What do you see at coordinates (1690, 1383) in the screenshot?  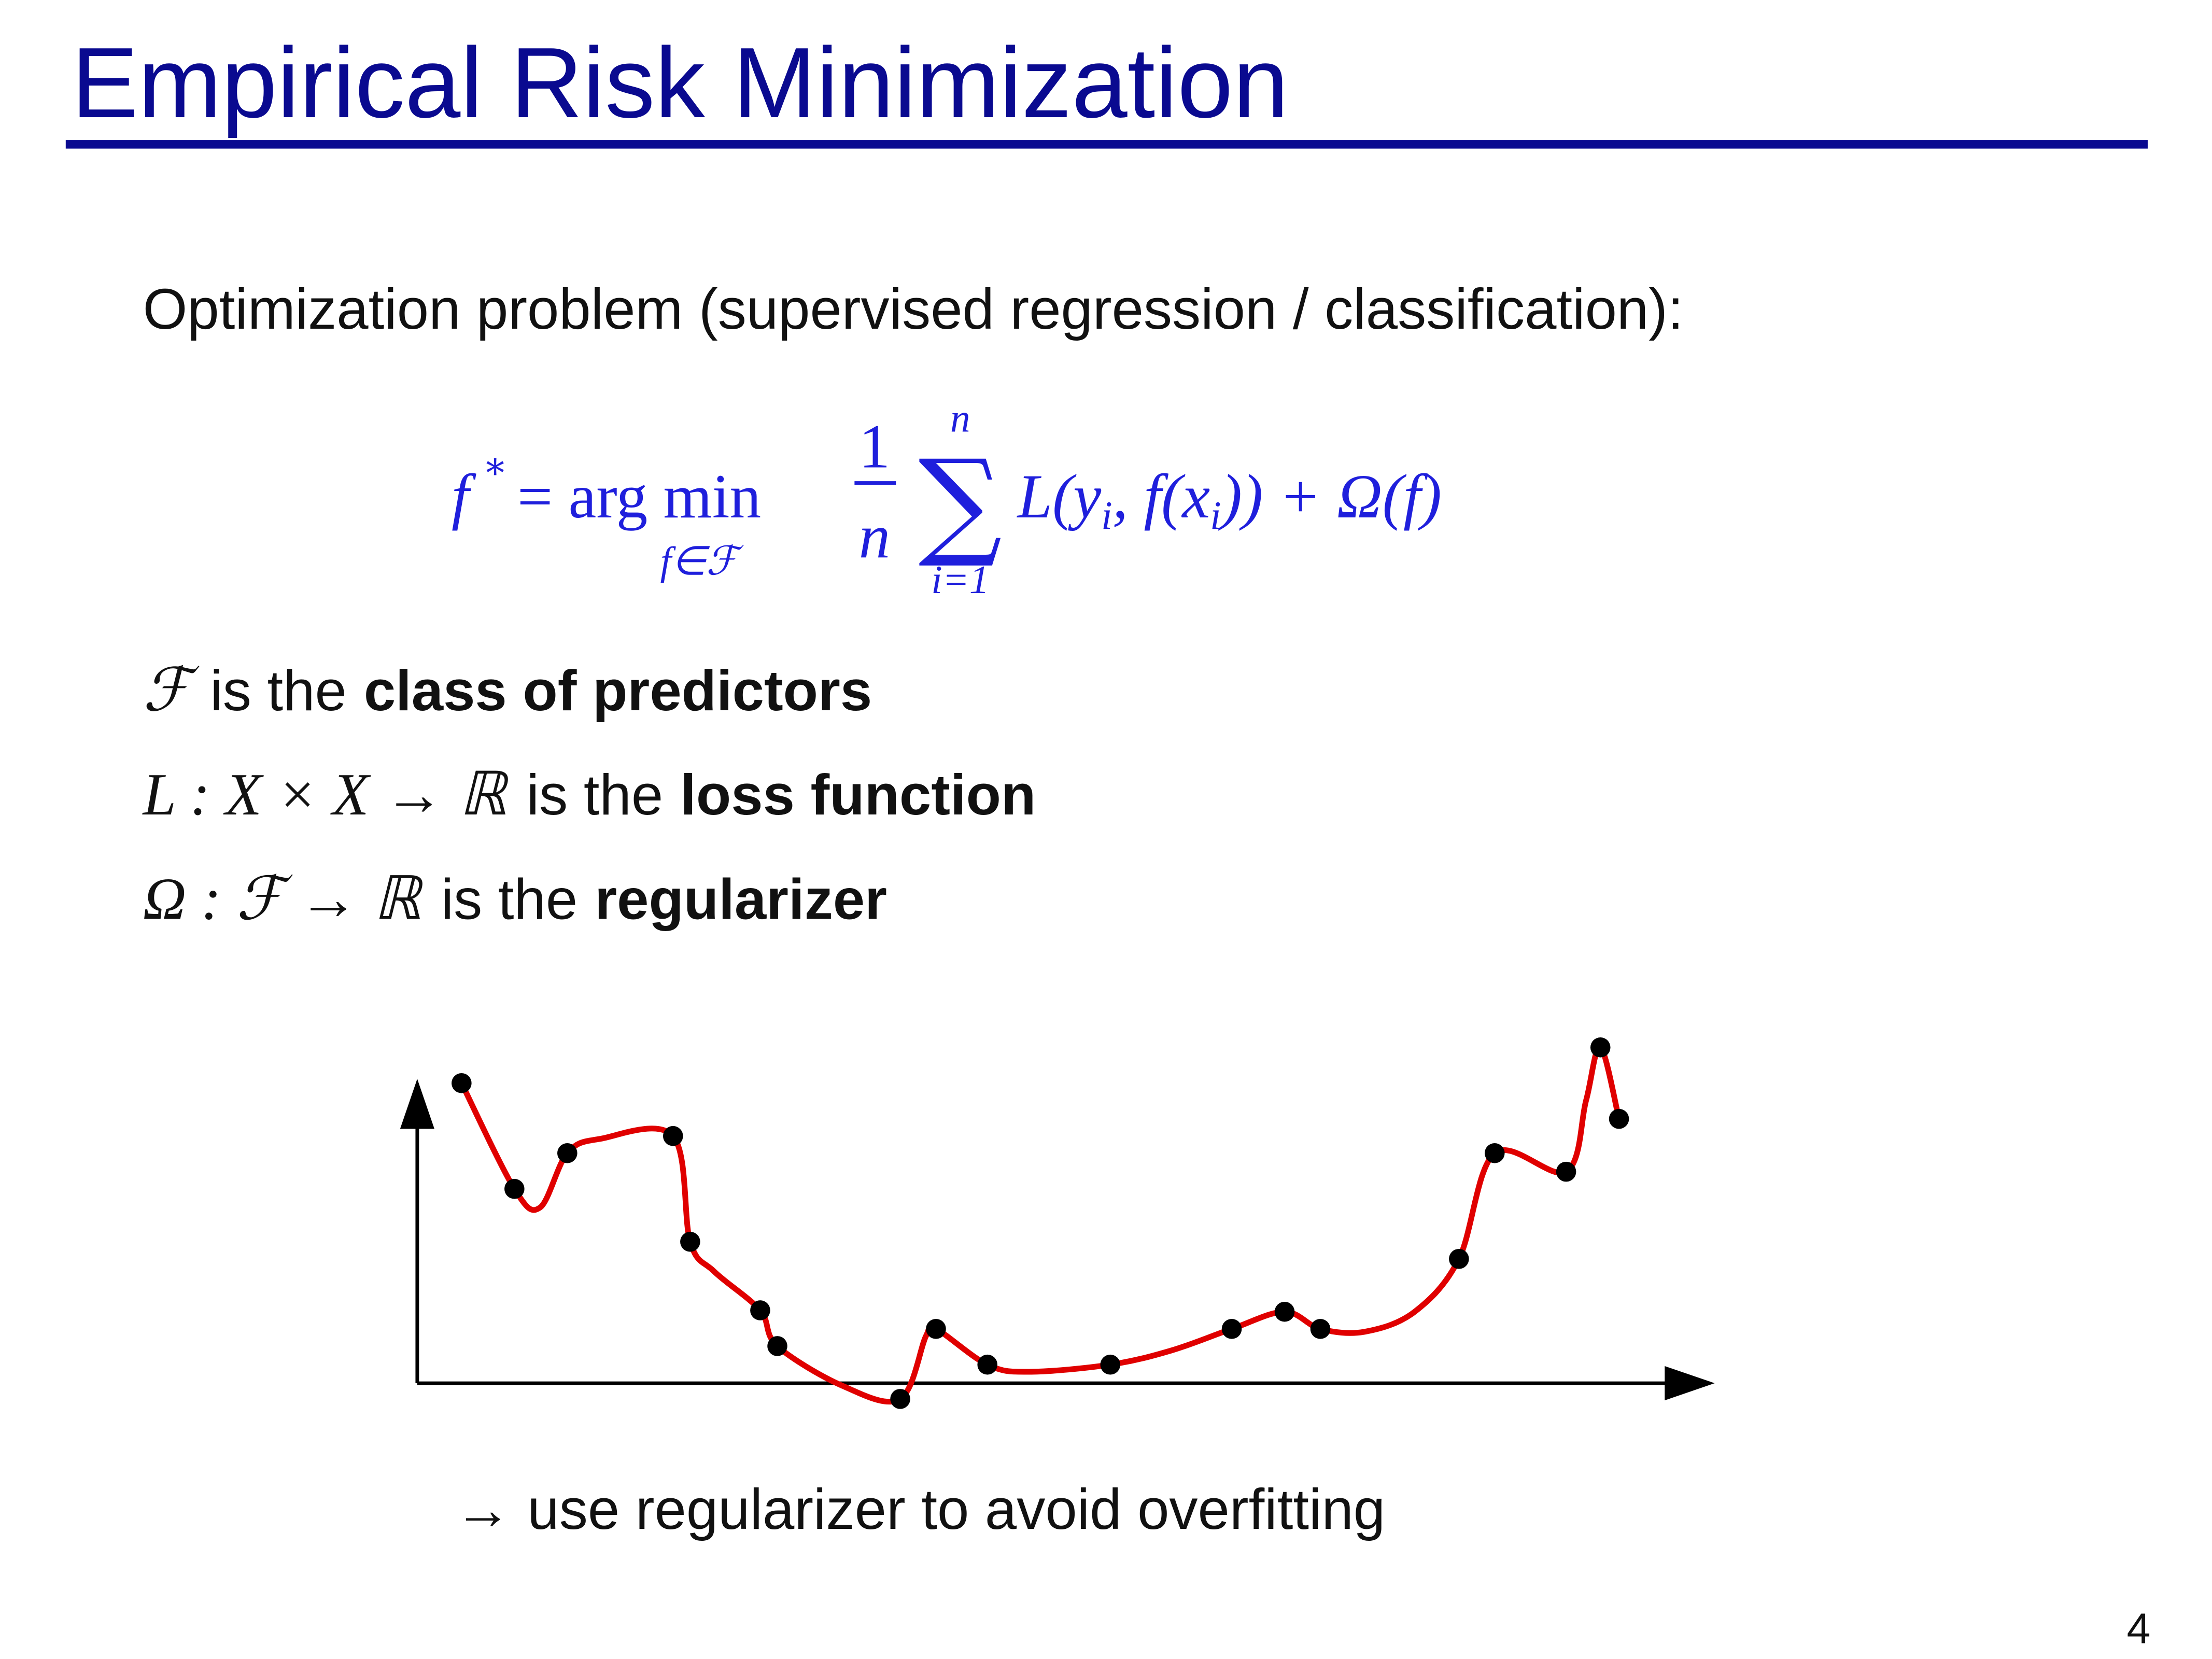 I see `x-arrow` at bounding box center [1690, 1383].